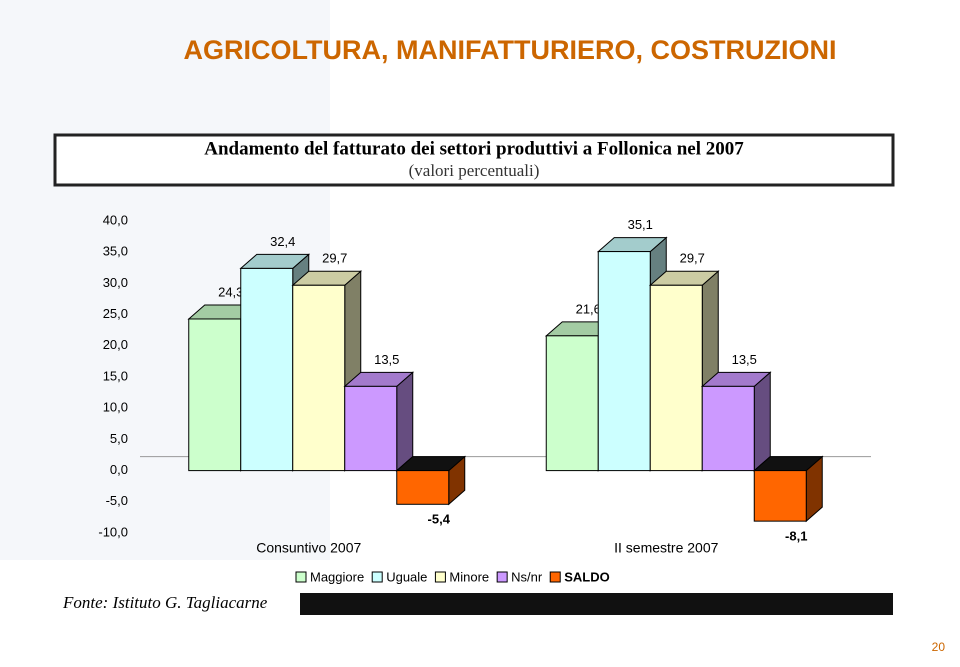 The image size is (960, 667). I want to click on legend-label: Minore, so click(469, 576).